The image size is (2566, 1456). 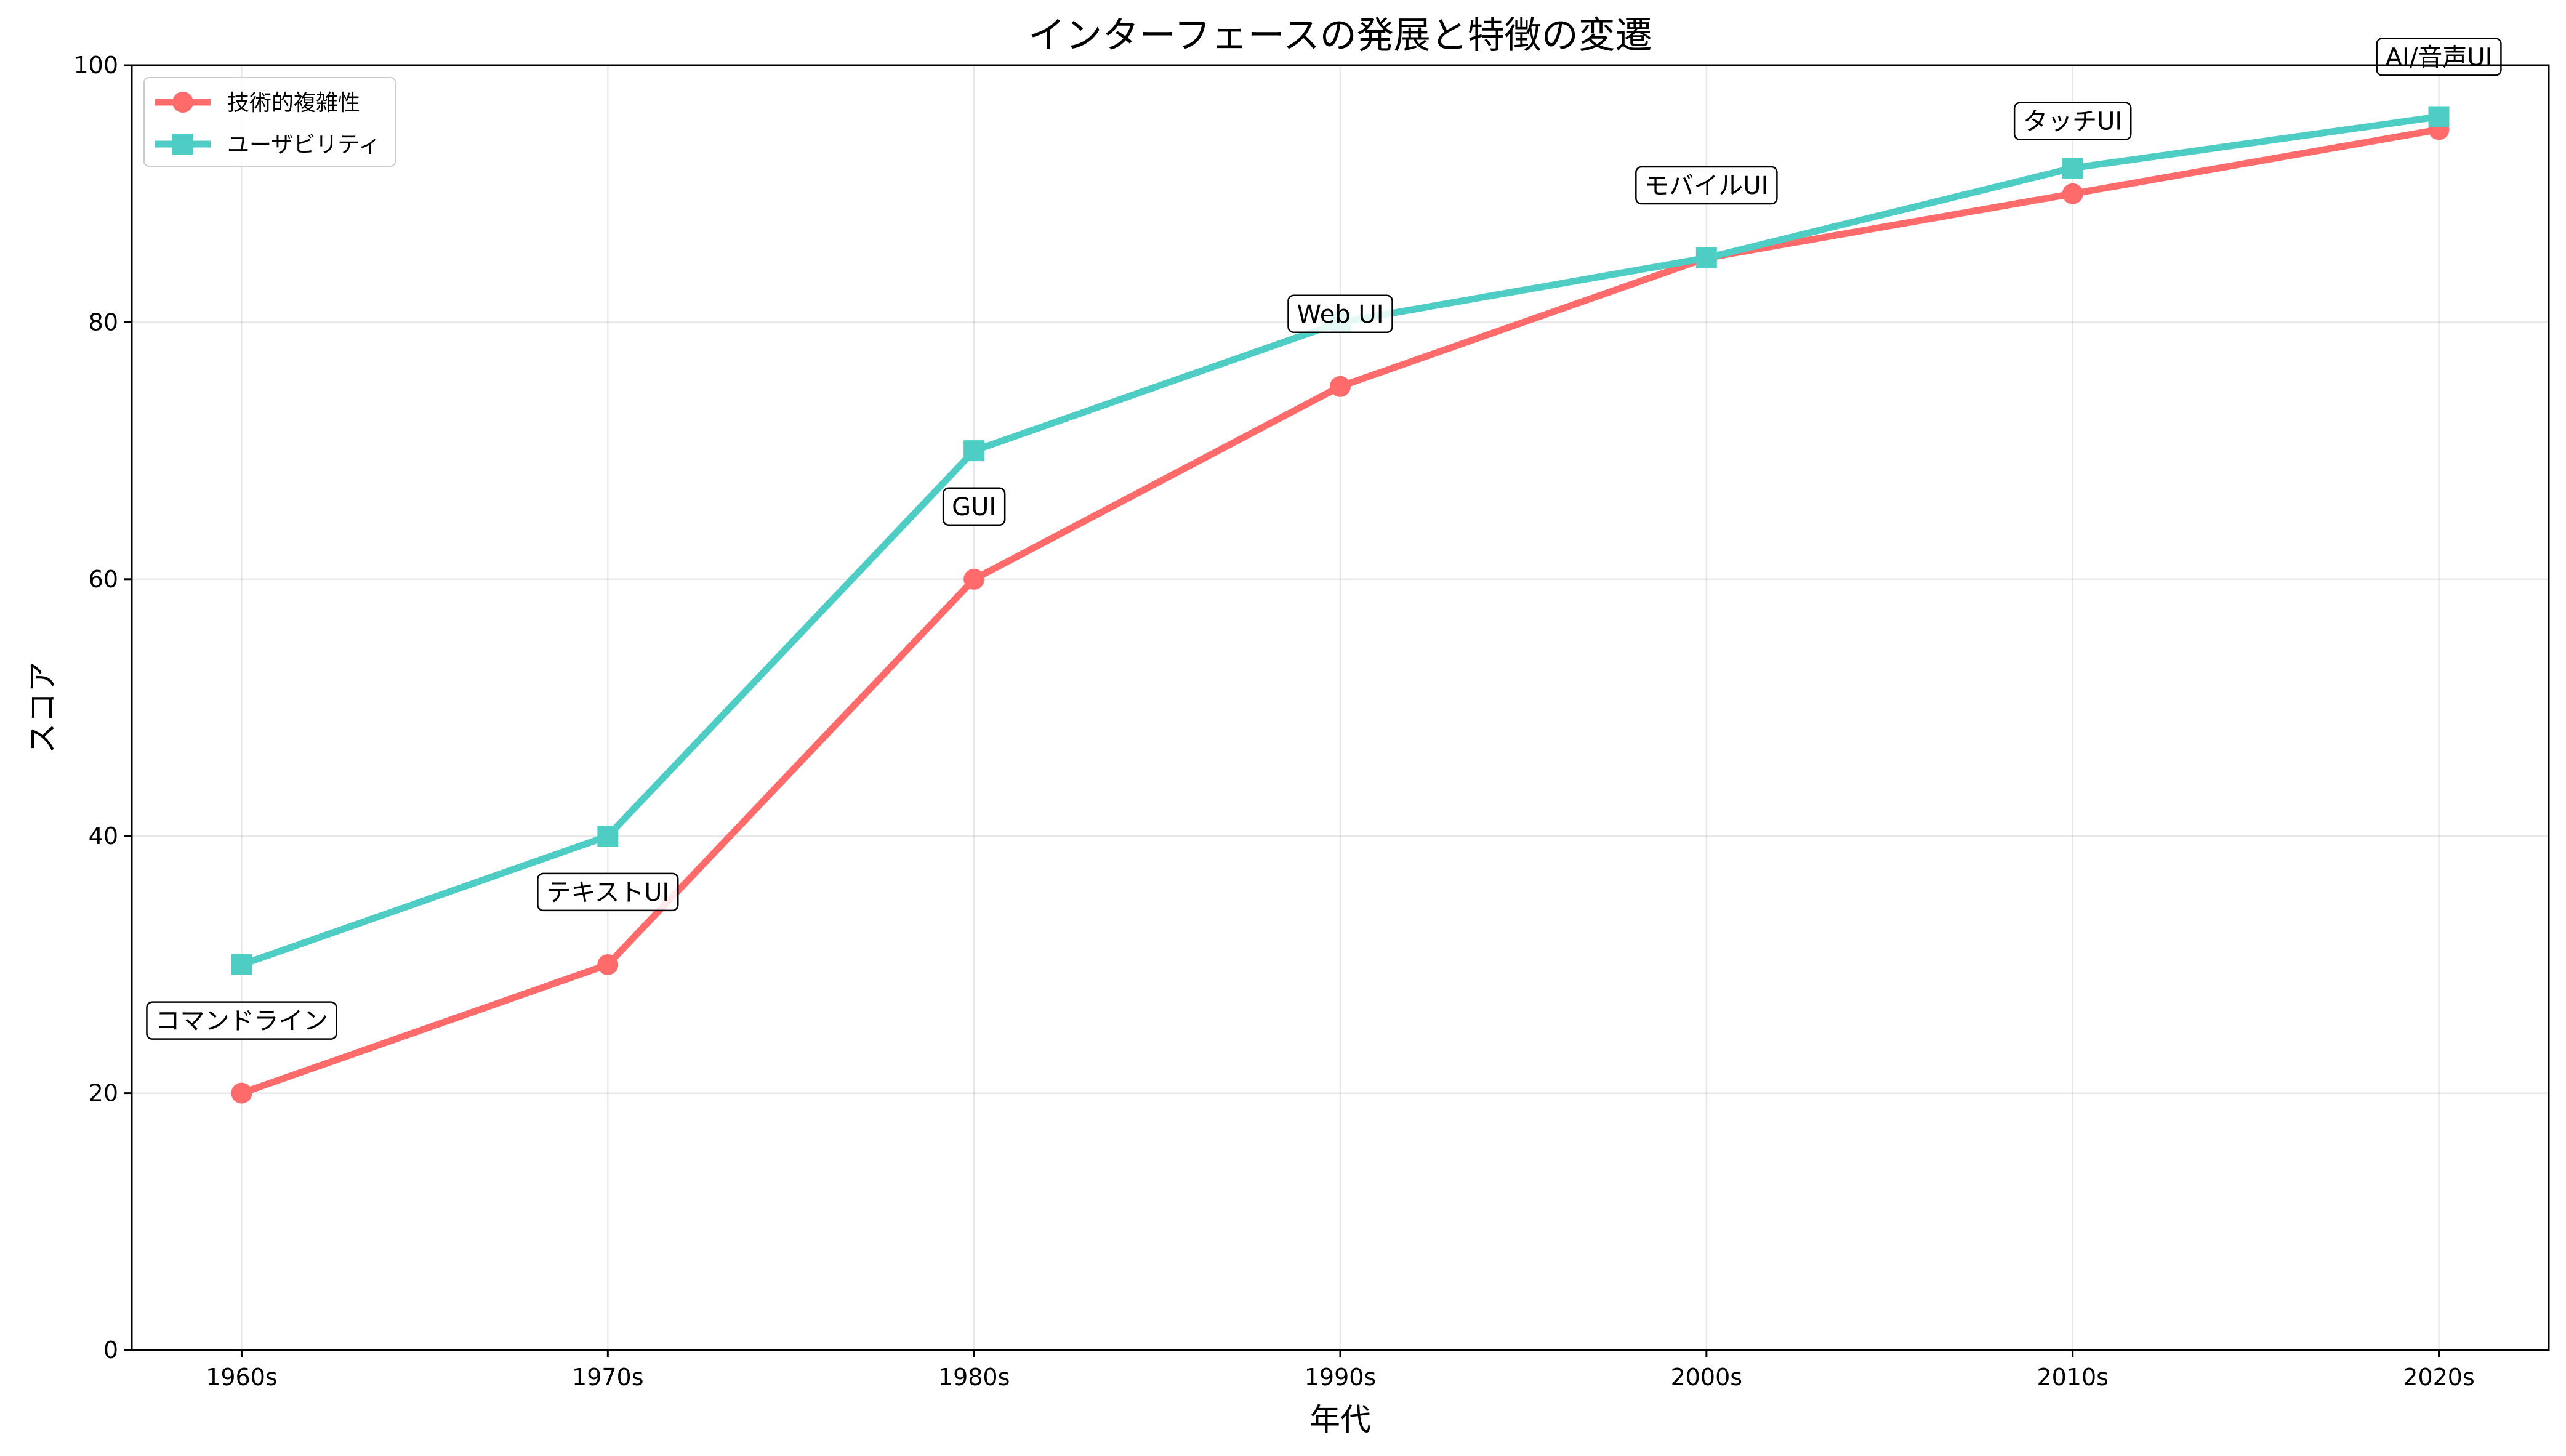 I want to click on x-tick-label: 1990s, so click(x=1341, y=1378).